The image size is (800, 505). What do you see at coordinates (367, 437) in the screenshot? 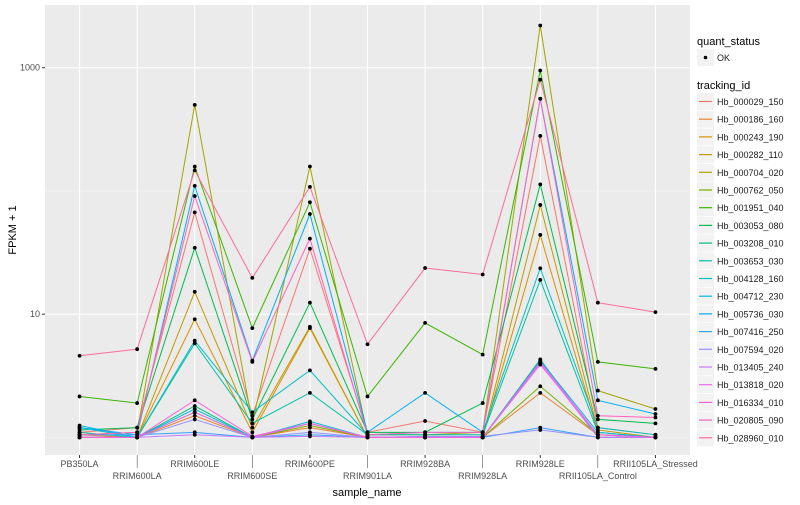
I see `data-point-Hb_016334_010-RRIM901LA` at bounding box center [367, 437].